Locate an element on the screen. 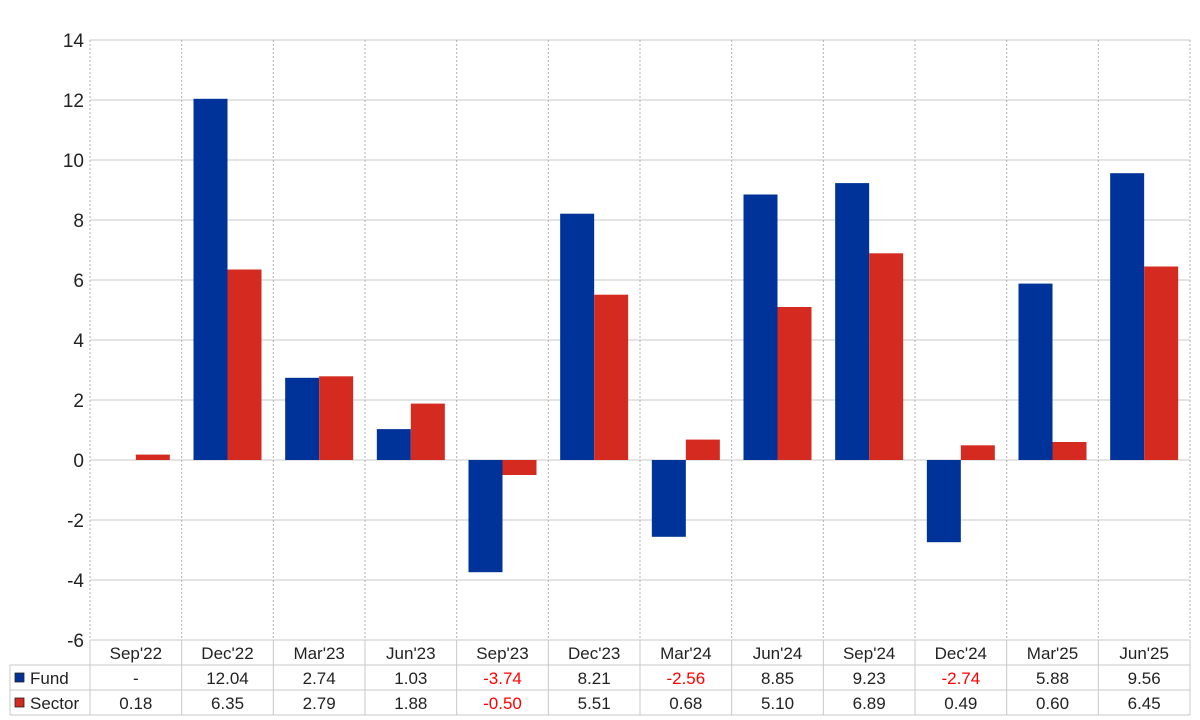 This screenshot has height=720, width=1200. table-value-fund: 8.21 is located at coordinates (594, 678).